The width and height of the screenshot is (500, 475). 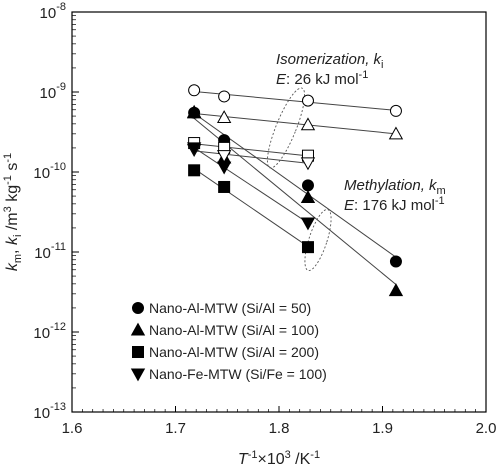 I want to click on y-tick-label: 10⁻¹¹, so click(x=50, y=251).